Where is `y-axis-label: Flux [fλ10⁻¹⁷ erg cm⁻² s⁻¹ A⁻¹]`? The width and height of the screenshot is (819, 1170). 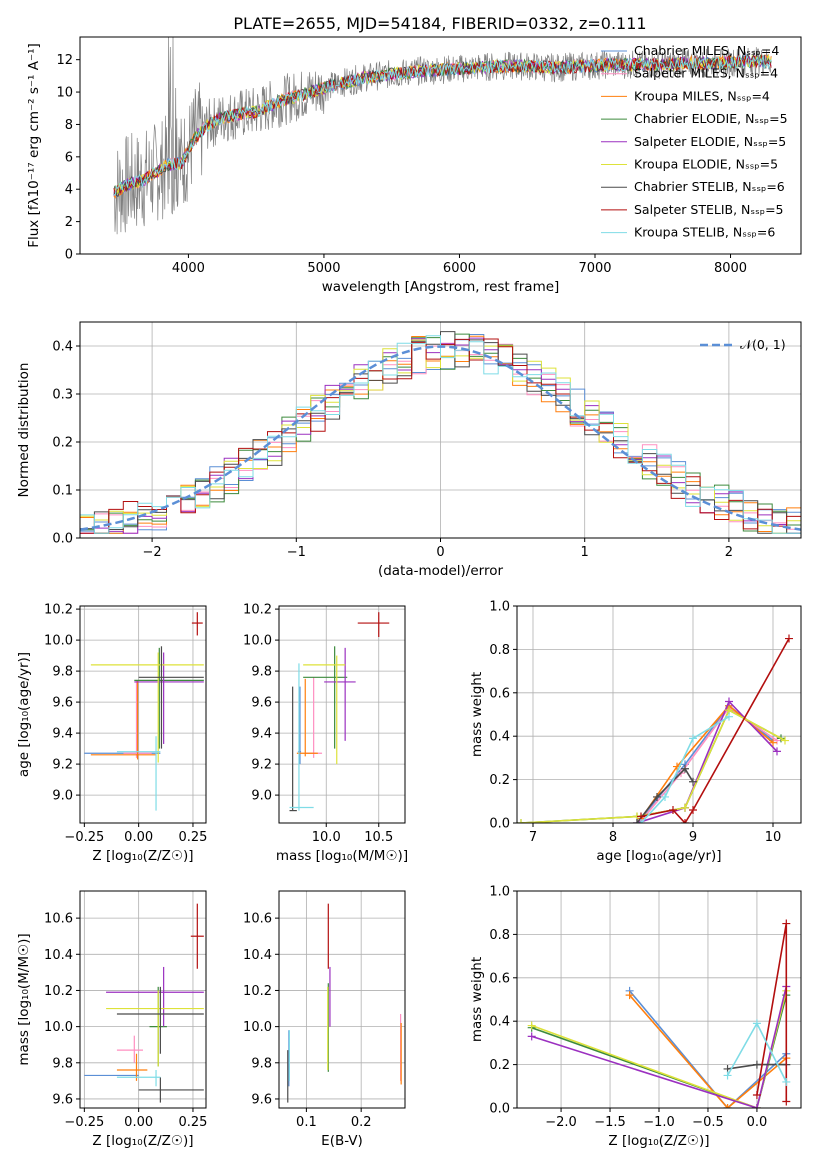
y-axis-label: Flux [fλ10⁻¹⁷ erg cm⁻² s⁻¹ A⁻¹] is located at coordinates (34, 145).